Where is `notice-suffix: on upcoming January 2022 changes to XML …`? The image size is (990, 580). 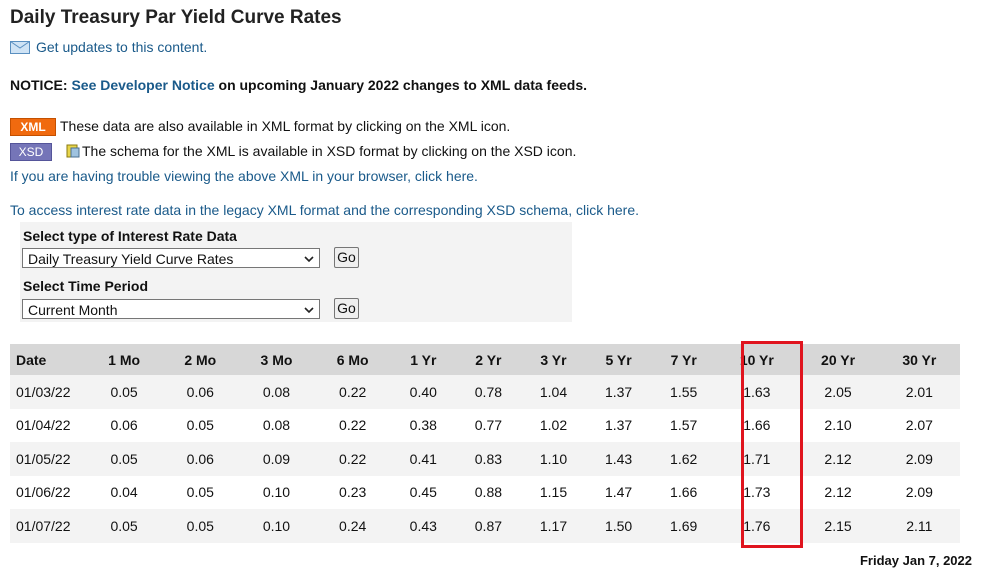 notice-suffix: on upcoming January 2022 changes to XML … is located at coordinates (403, 85).